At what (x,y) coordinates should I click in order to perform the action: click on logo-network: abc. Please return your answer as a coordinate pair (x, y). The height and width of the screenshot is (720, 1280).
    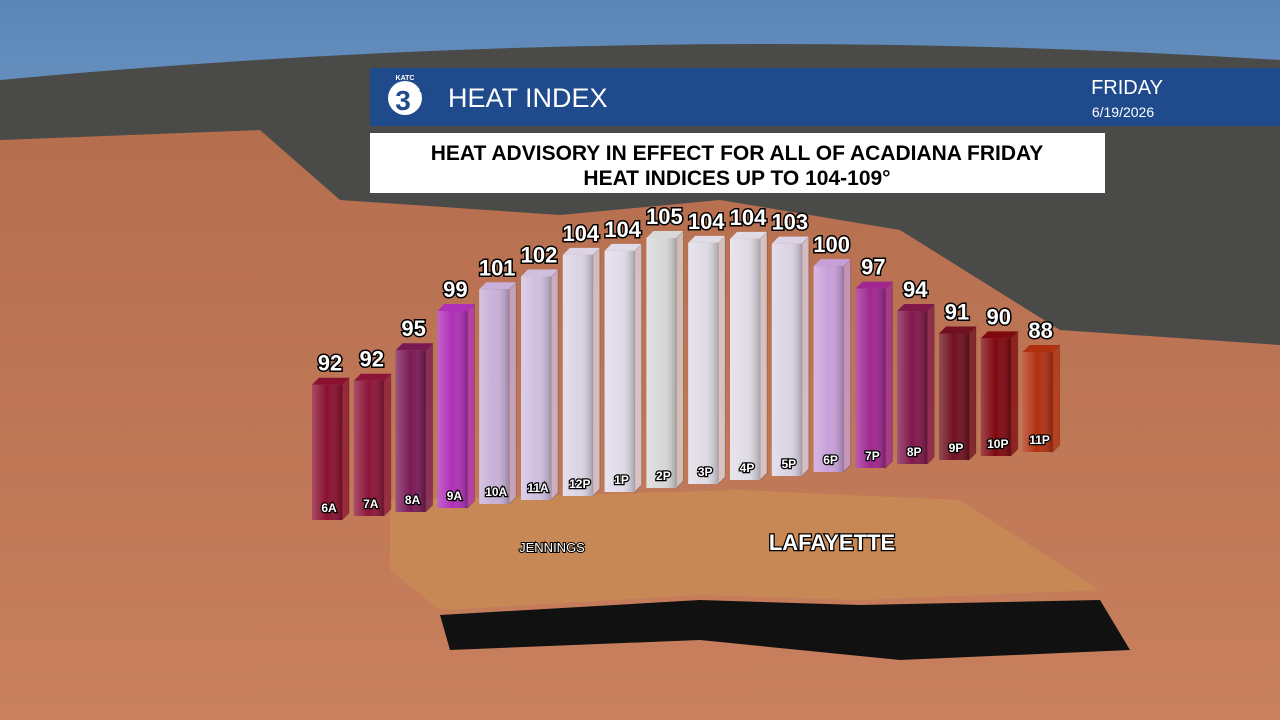
    Looking at the image, I should click on (425, 90).